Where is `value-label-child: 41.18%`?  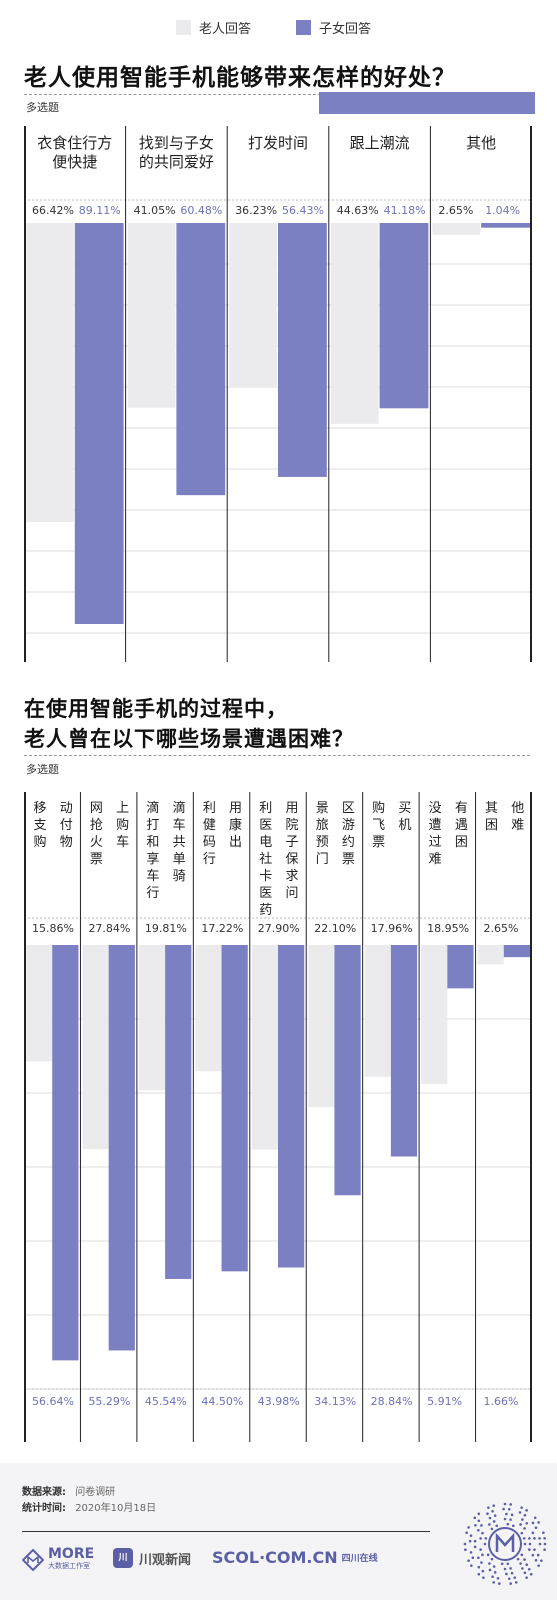
value-label-child: 41.18% is located at coordinates (404, 210).